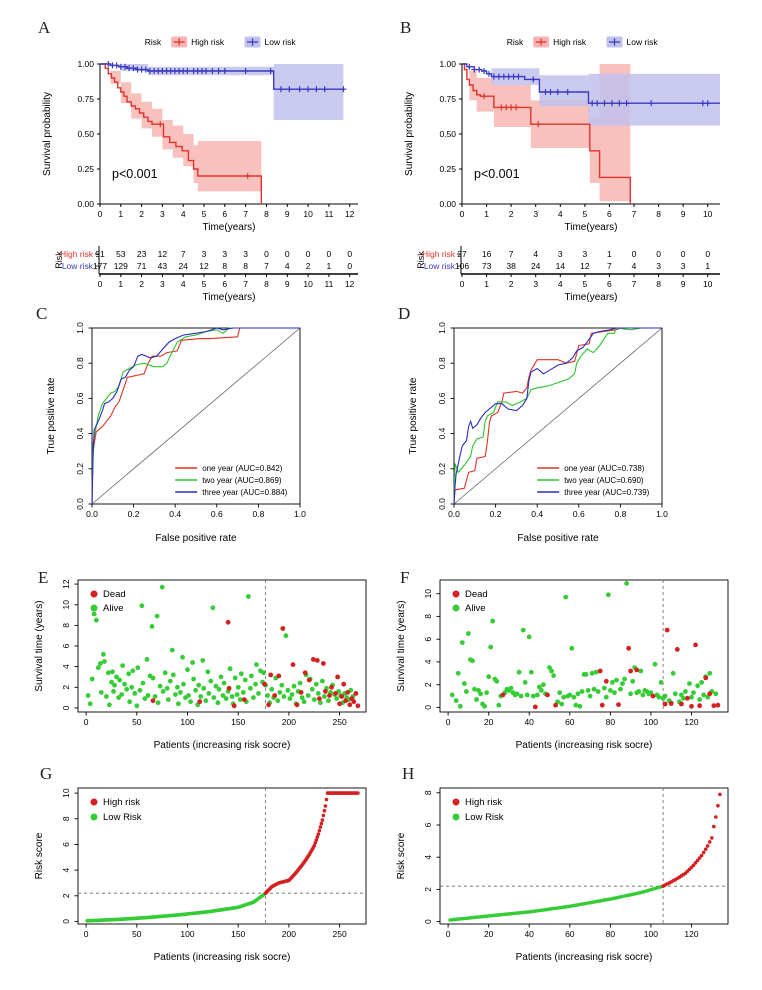 Image resolution: width=762 pixels, height=990 pixels. I want to click on y-tick-label: 0.8, so click(80, 363).